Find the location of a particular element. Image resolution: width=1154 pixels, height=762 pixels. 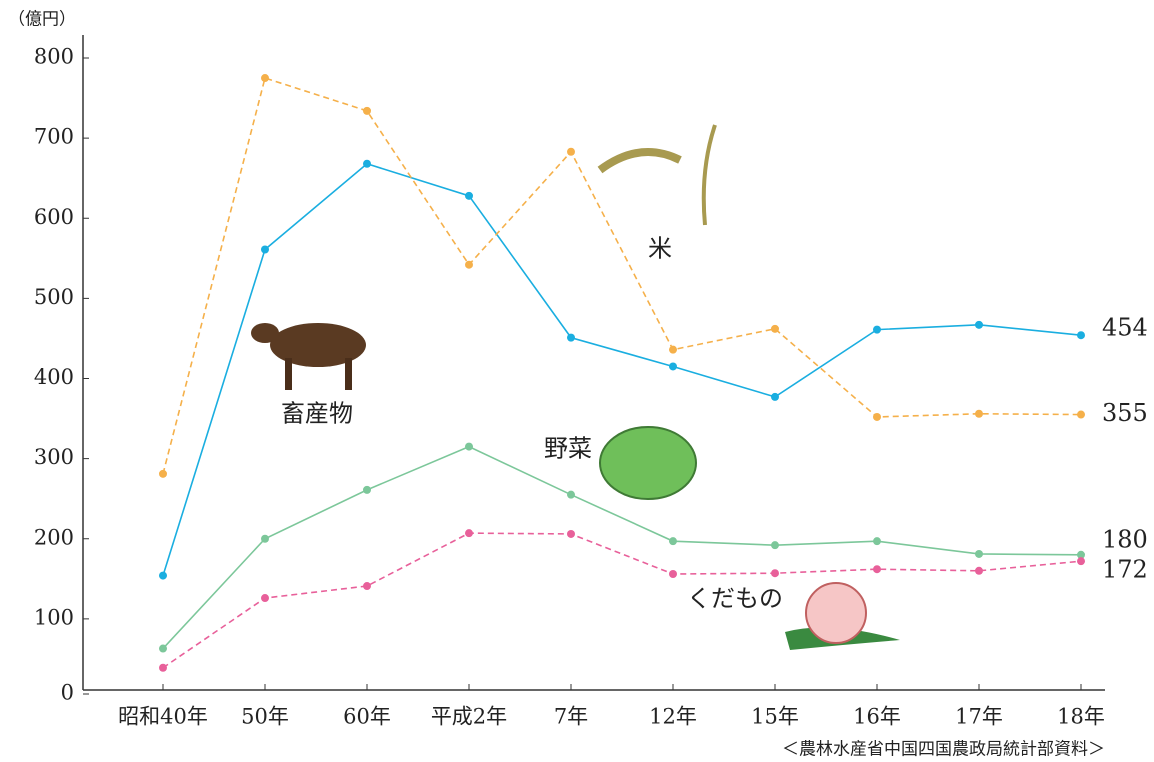

x-tick-label: 7年 is located at coordinates (571, 717).